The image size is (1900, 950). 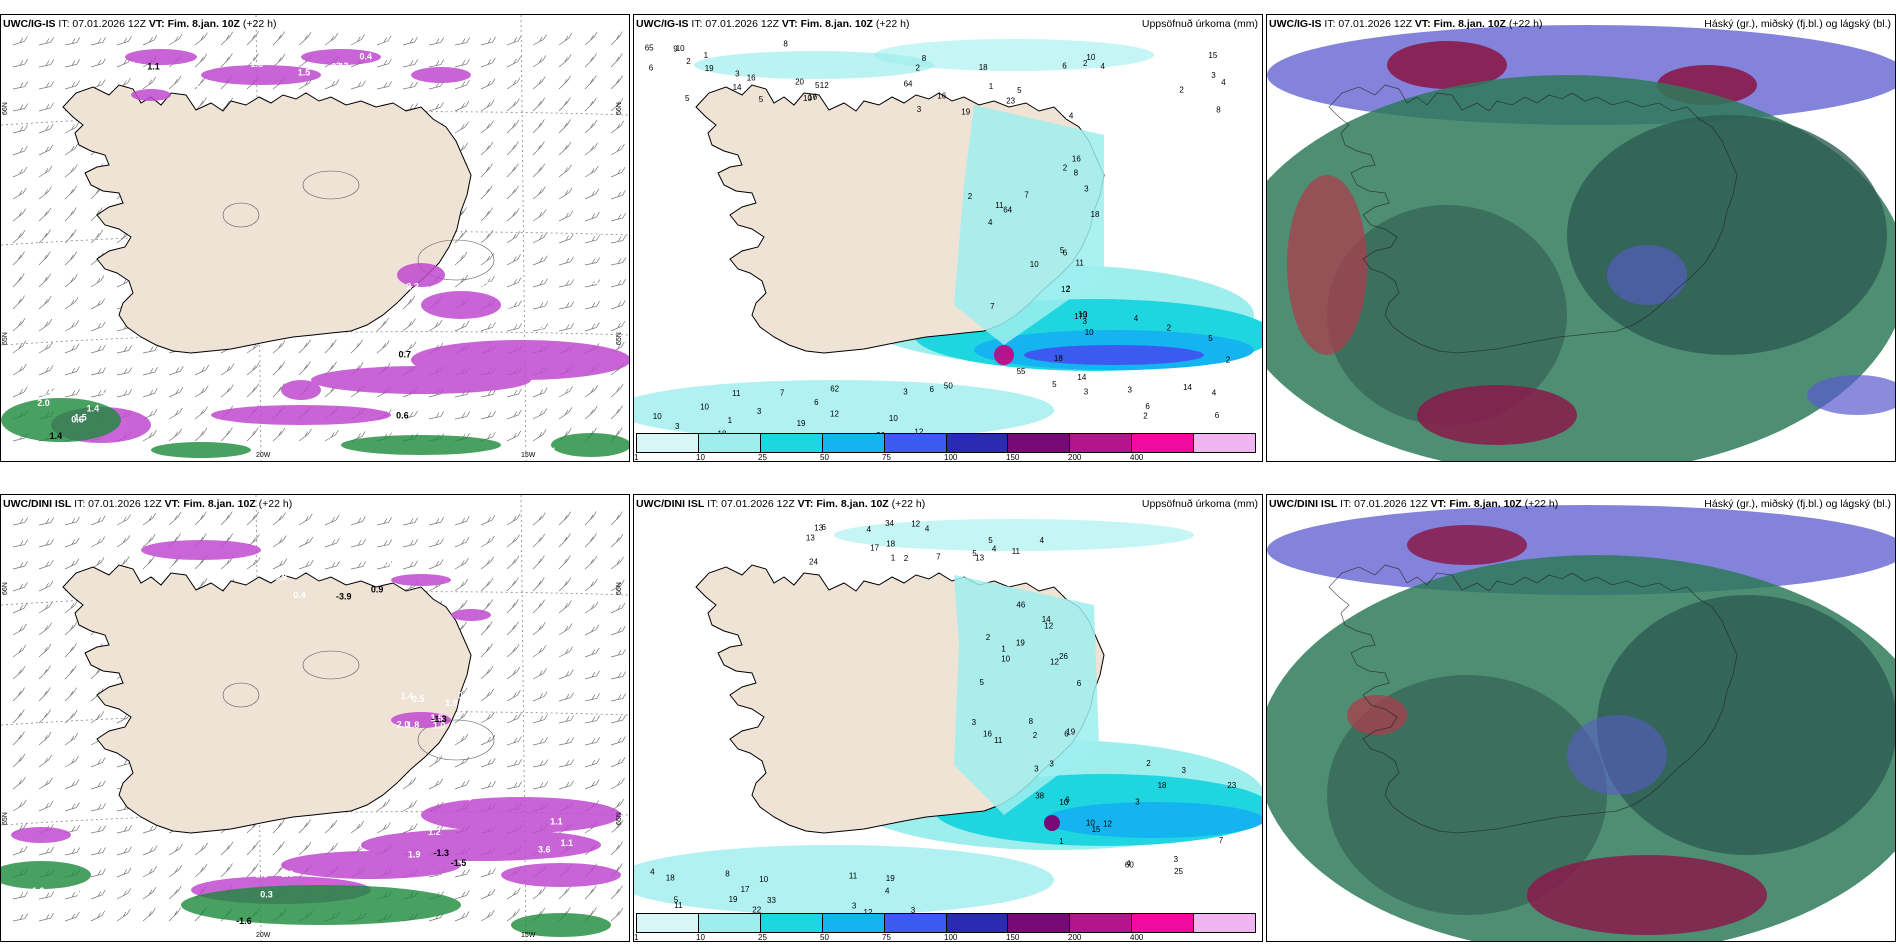 What do you see at coordinates (918, 432) in the screenshot?
I see `precip-value: 12` at bounding box center [918, 432].